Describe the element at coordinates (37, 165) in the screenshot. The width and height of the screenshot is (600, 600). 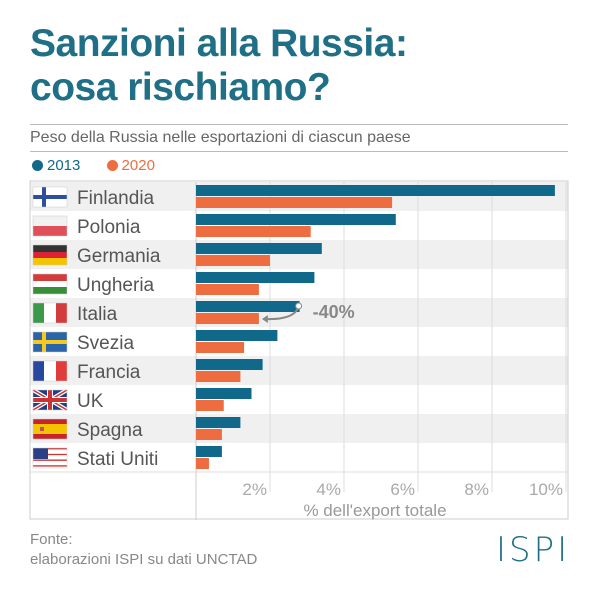
I see `legend-dot-2013` at that location.